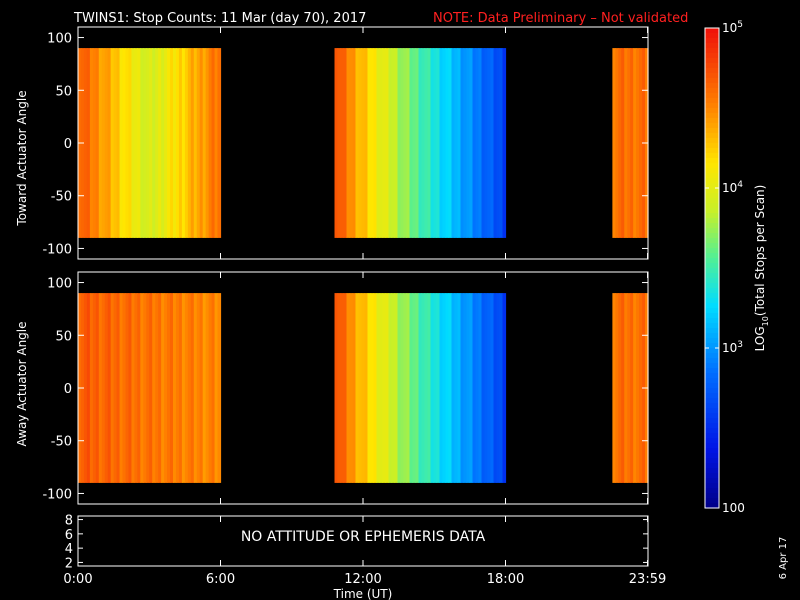 The image size is (800, 600). What do you see at coordinates (59, 39) in the screenshot?
I see `y-tick-label: 100` at bounding box center [59, 39].